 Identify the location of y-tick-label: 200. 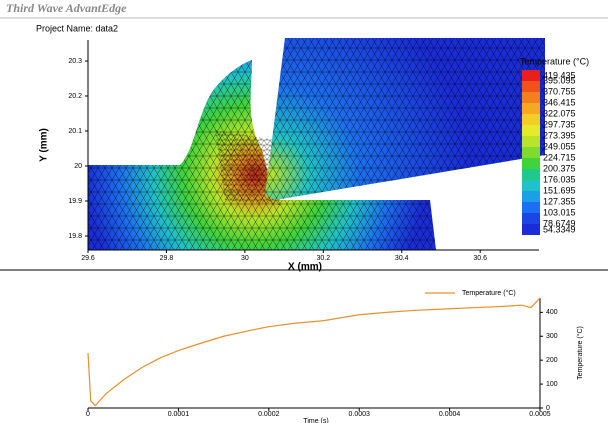
(552, 360).